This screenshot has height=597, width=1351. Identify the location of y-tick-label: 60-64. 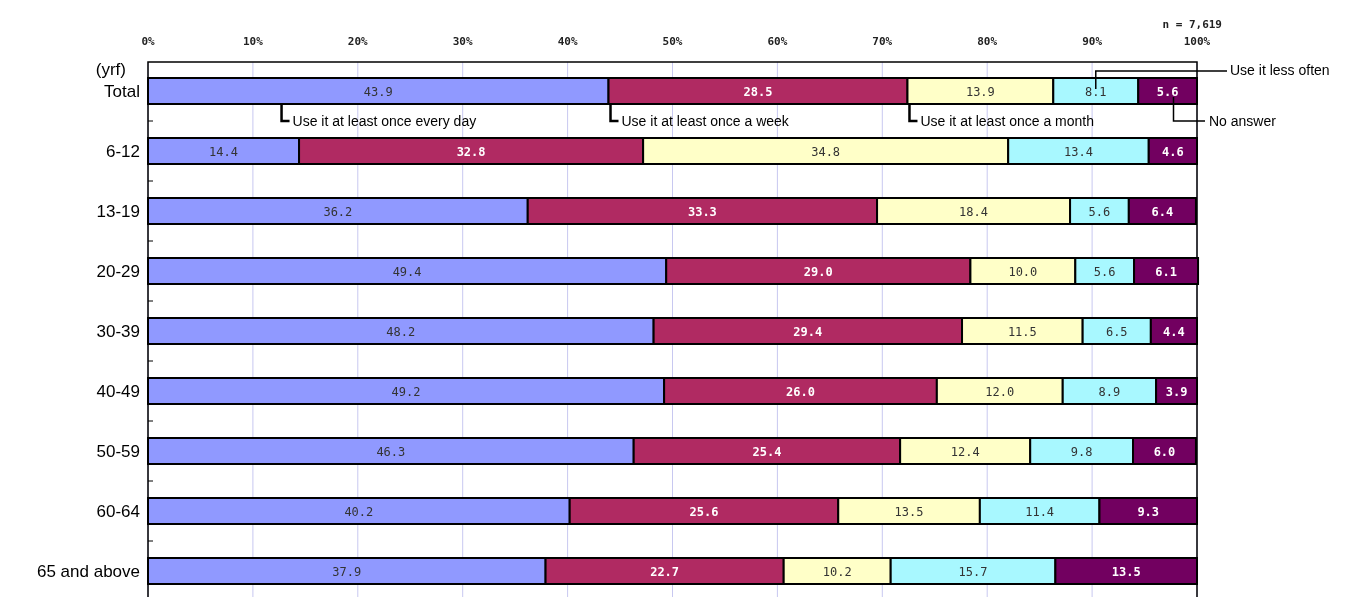
(118, 511).